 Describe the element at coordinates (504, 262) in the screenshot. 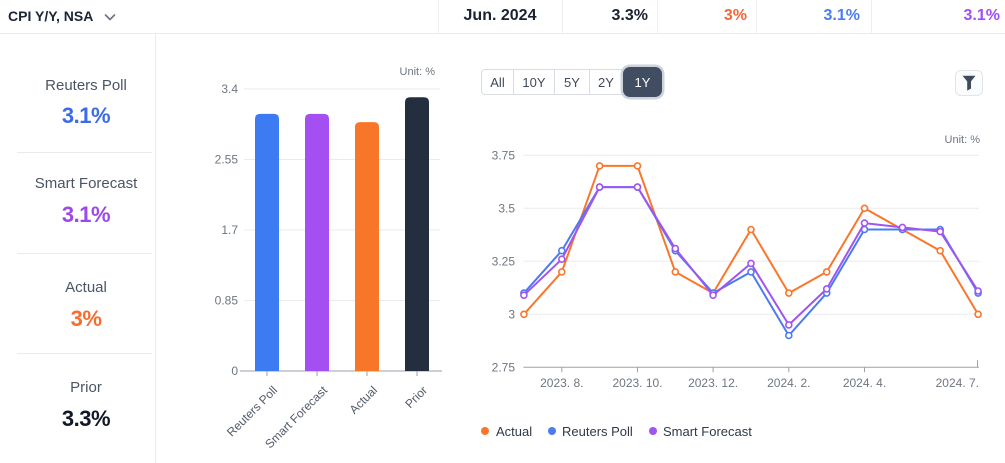

I see `svg-text: 3.25` at that location.